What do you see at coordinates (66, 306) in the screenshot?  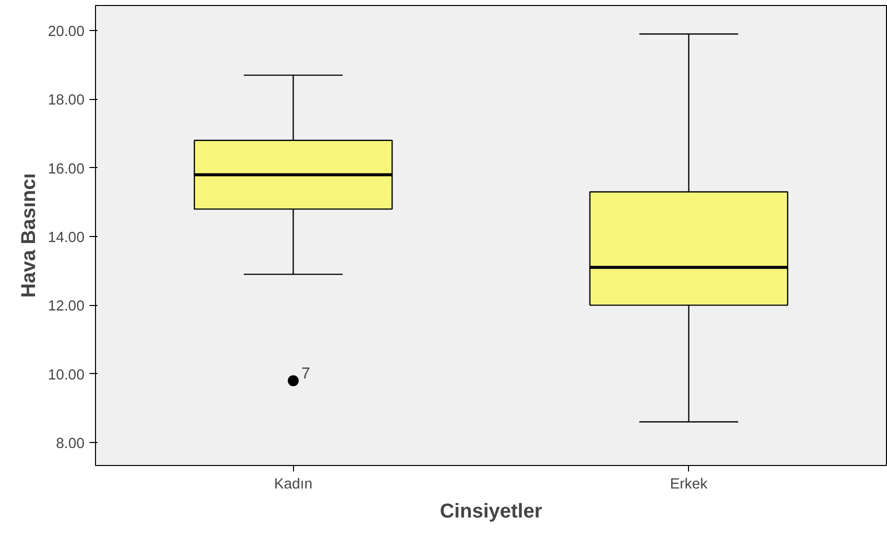 I see `y-tick-label: 12.00` at bounding box center [66, 306].